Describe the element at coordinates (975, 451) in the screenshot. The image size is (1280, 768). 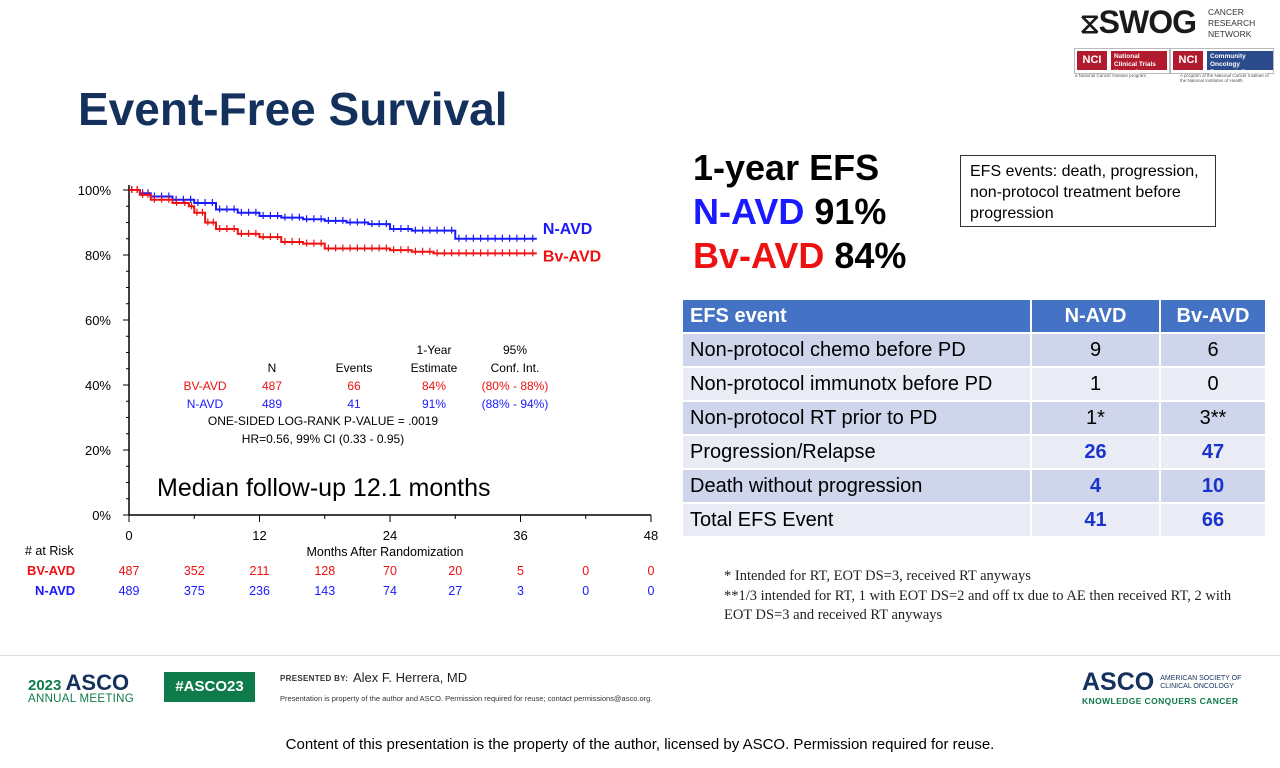
I see `table-row: Progression/Relapse 26 47` at that location.